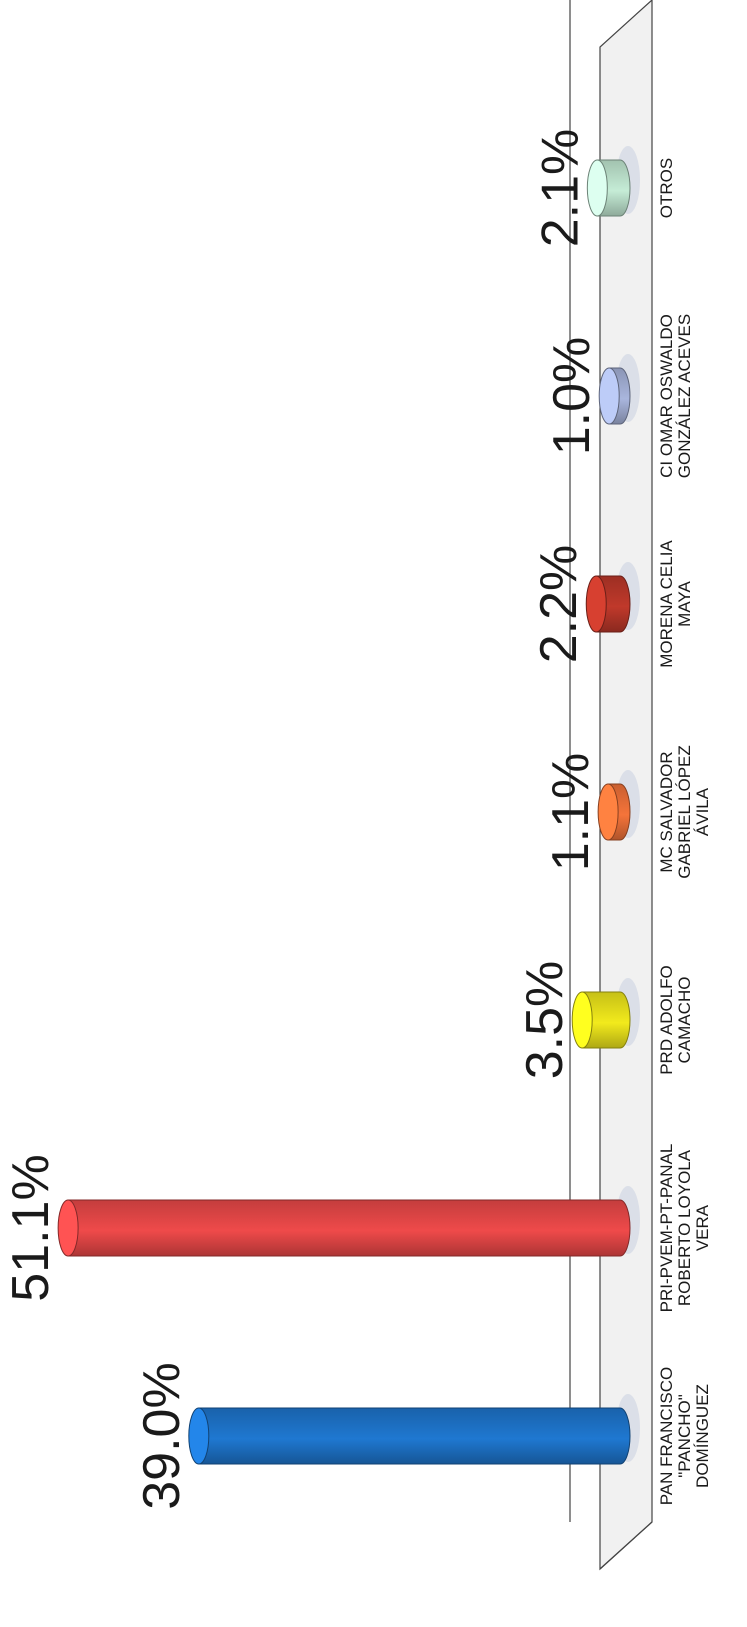  Describe the element at coordinates (675, 604) in the screenshot. I see `category-label: MORENA CELIAMAYA` at that location.